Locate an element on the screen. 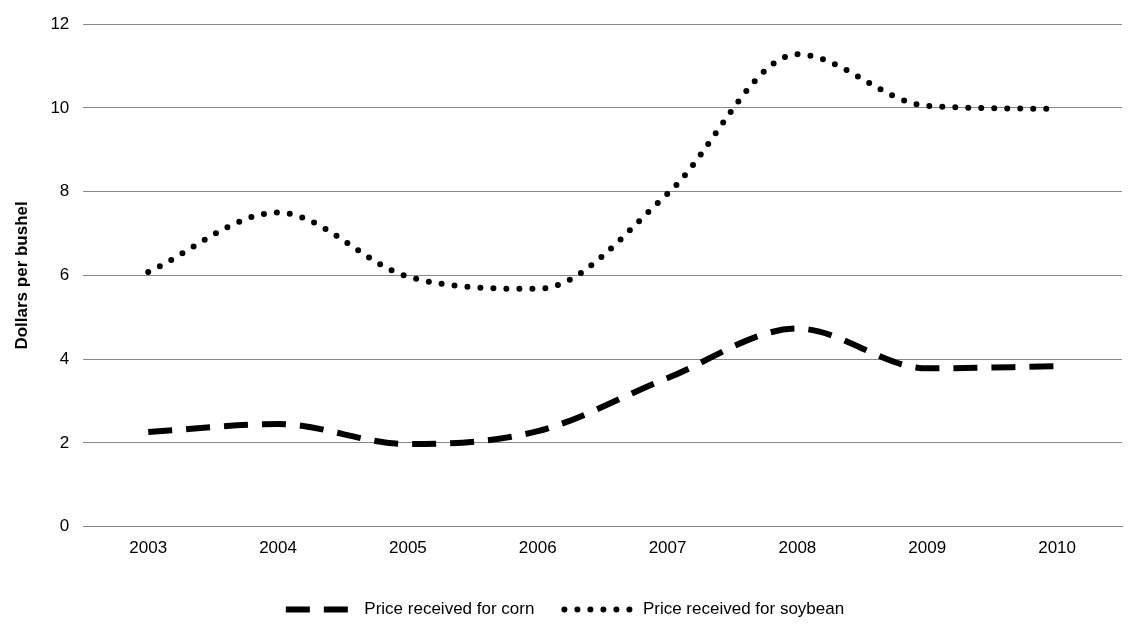 This screenshot has width=1142, height=632. y-tick-label: 12 is located at coordinates (60, 23).